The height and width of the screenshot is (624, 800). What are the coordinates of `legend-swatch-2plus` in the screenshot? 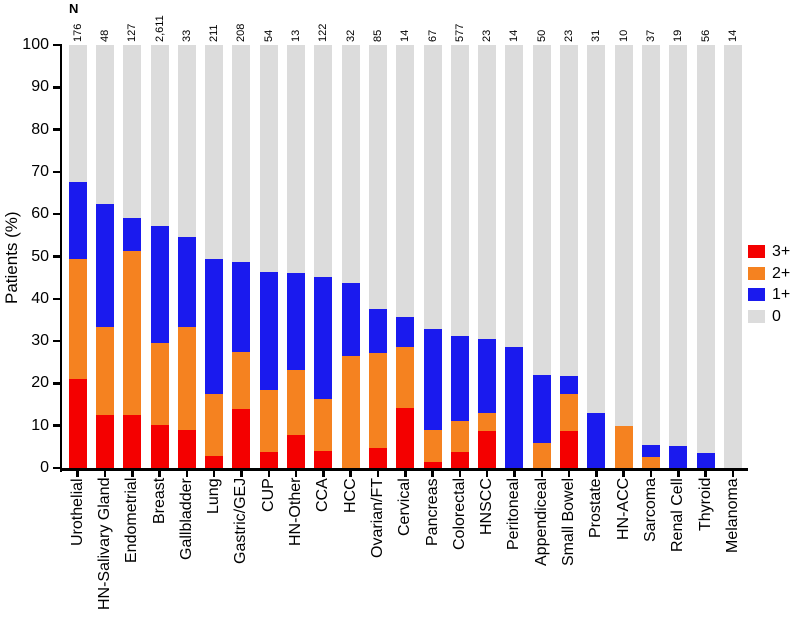 It's located at (756, 273).